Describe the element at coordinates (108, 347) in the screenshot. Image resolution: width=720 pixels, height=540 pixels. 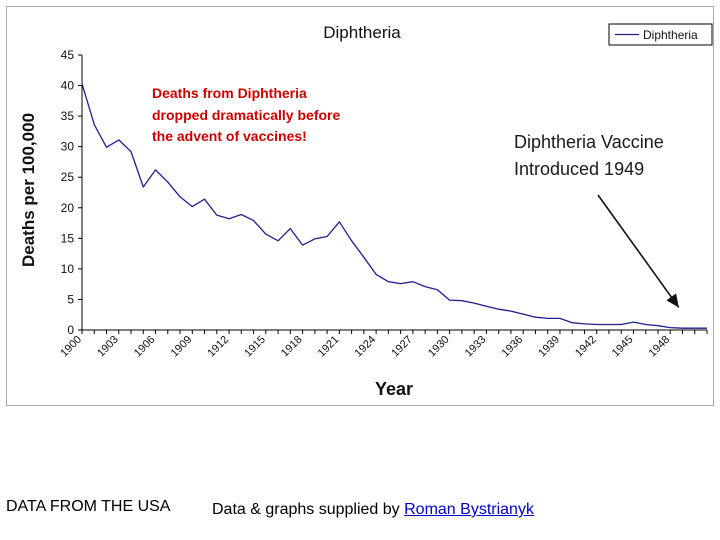
I see `x-tick-label: 1903` at that location.